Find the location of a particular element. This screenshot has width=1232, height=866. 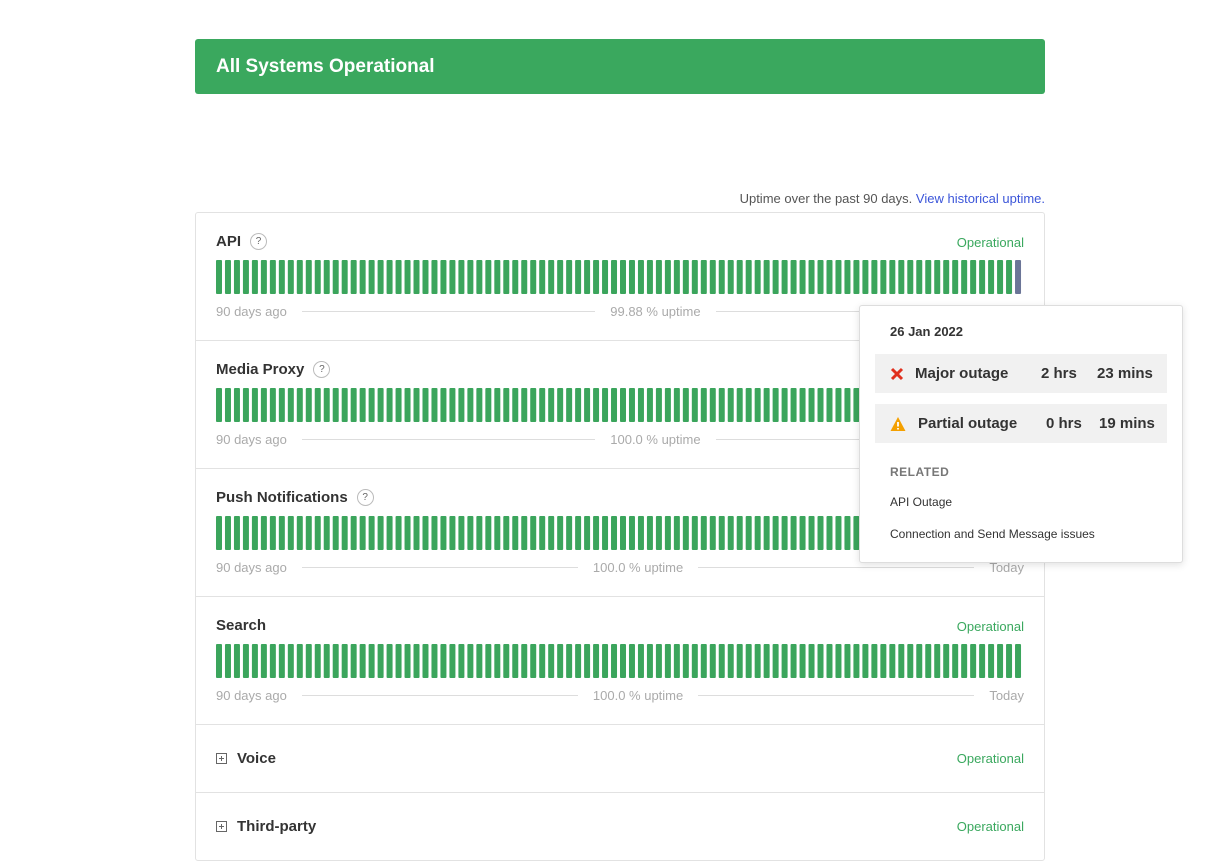

related-link: Connection and Send Message issues is located at coordinates (992, 534).